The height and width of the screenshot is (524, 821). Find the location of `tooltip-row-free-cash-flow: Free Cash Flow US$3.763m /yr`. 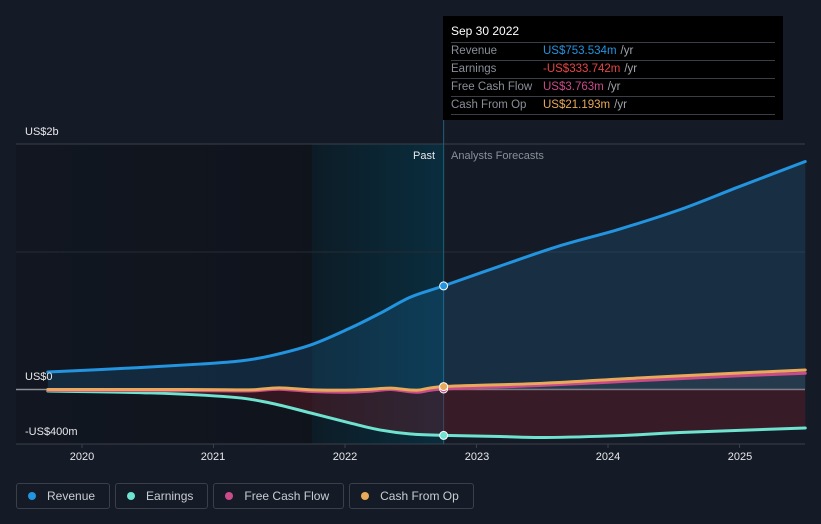

tooltip-row-free-cash-flow: Free Cash Flow US$3.763m /yr is located at coordinates (613, 88).